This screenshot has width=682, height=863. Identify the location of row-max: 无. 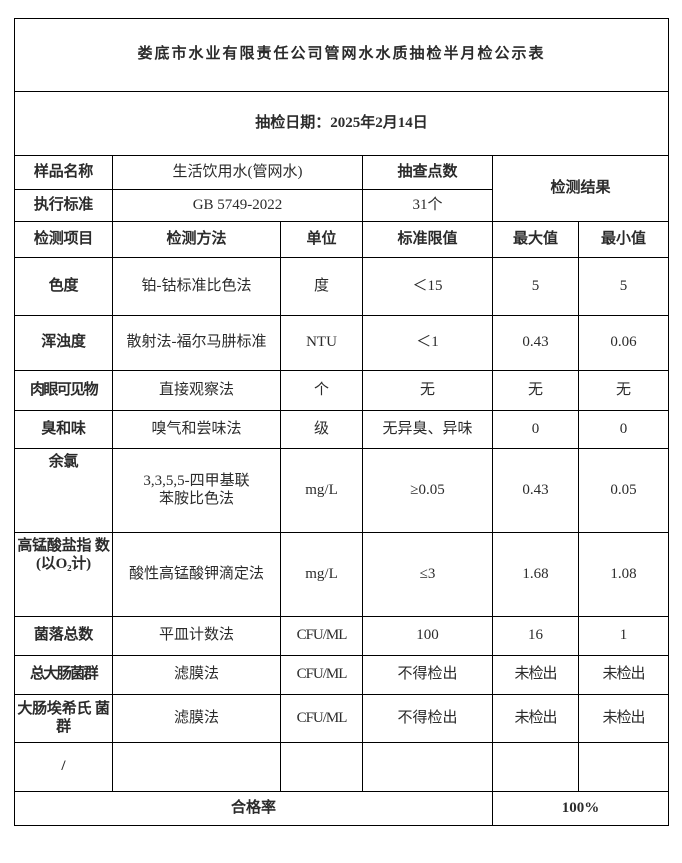
(535, 390).